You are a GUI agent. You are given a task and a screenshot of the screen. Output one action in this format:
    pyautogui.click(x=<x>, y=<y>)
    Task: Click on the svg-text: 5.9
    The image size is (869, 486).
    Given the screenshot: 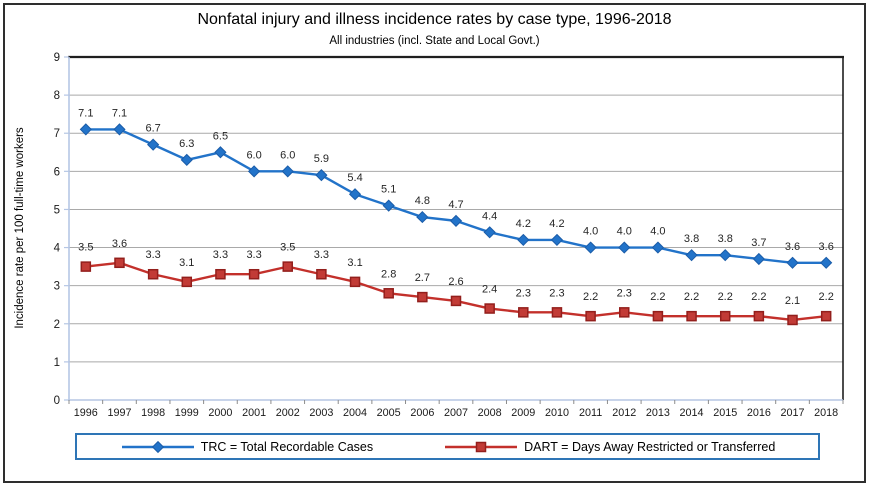 What is the action you would take?
    pyautogui.click(x=321, y=159)
    